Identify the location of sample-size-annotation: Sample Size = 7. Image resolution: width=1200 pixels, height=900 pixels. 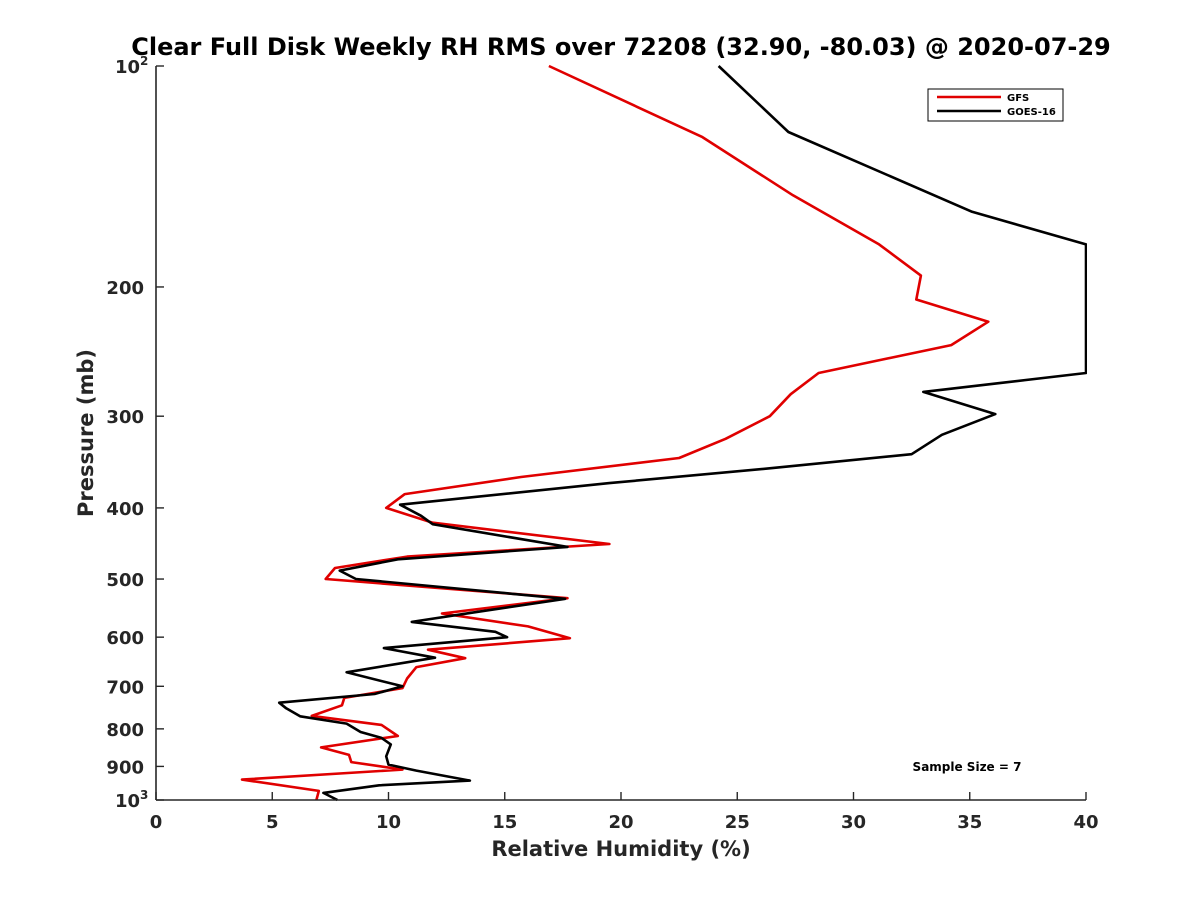
(967, 767).